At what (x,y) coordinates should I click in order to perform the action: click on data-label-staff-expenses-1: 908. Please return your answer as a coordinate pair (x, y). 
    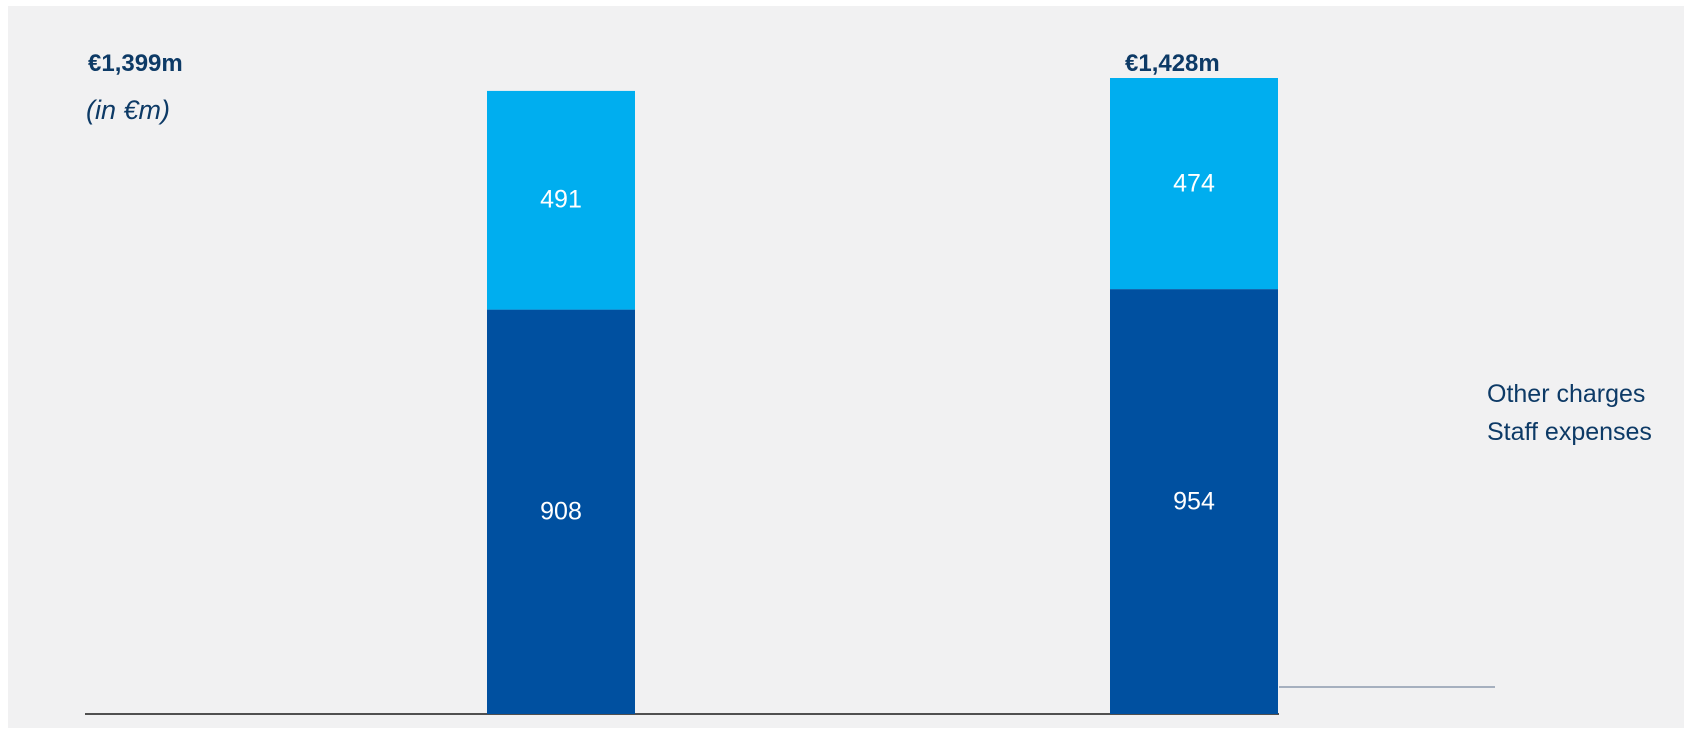
    Looking at the image, I should click on (561, 511).